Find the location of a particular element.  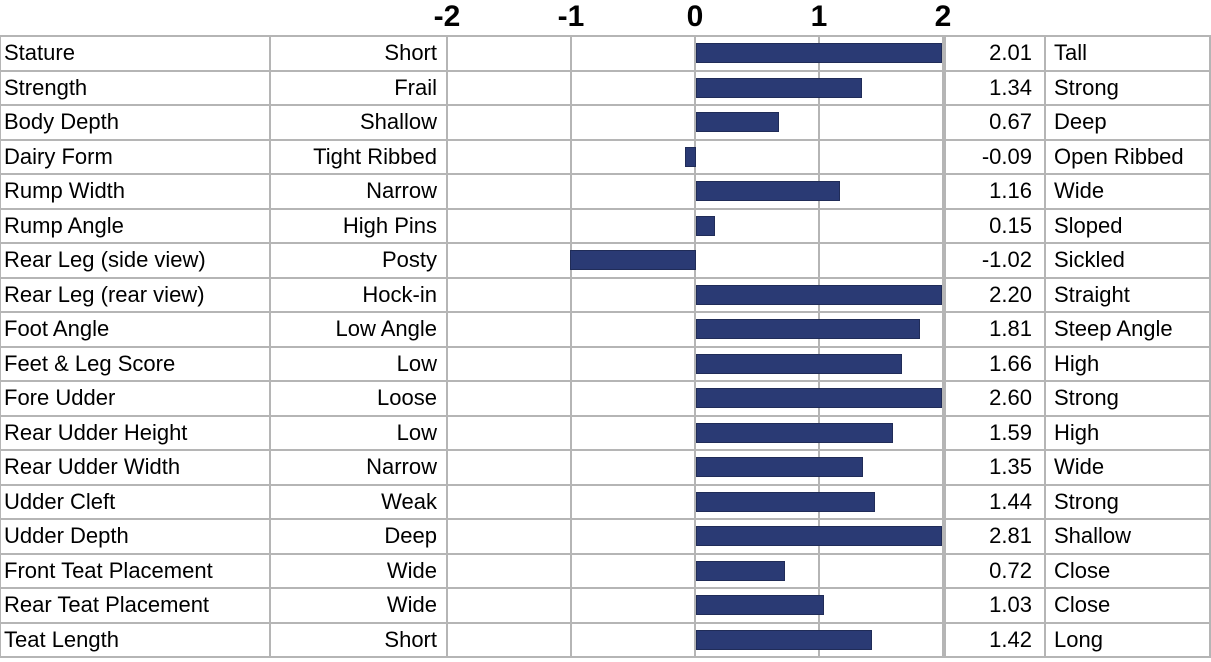

trait-name: Rear Teat Placement is located at coordinates (136, 605).